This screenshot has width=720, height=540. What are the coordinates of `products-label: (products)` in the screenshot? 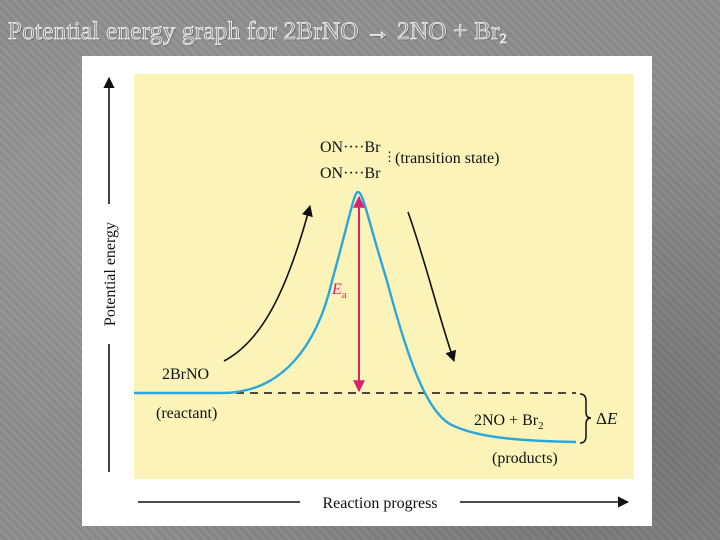 It's located at (525, 458).